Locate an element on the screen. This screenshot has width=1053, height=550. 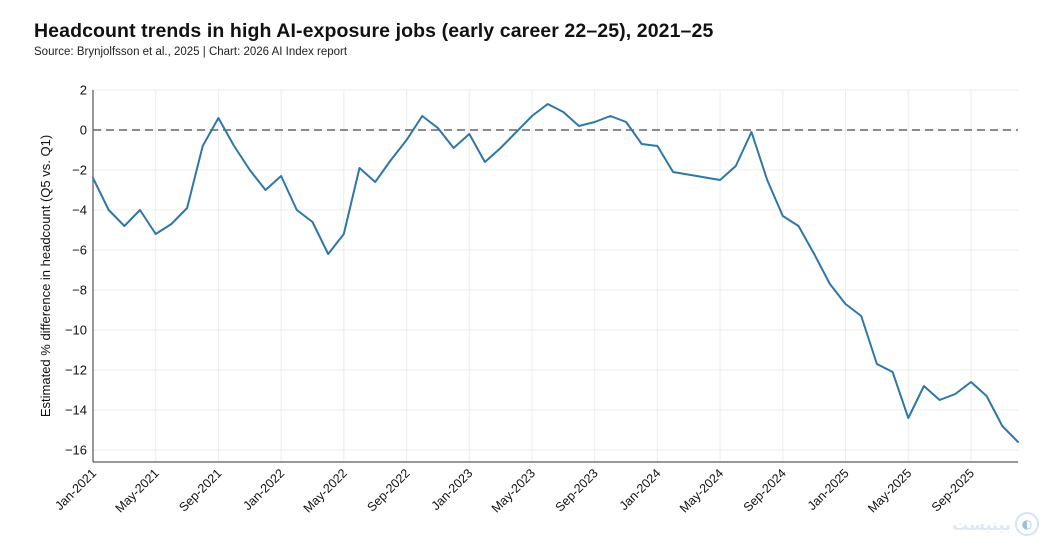
y-tick-label: −6 is located at coordinates (79, 250).